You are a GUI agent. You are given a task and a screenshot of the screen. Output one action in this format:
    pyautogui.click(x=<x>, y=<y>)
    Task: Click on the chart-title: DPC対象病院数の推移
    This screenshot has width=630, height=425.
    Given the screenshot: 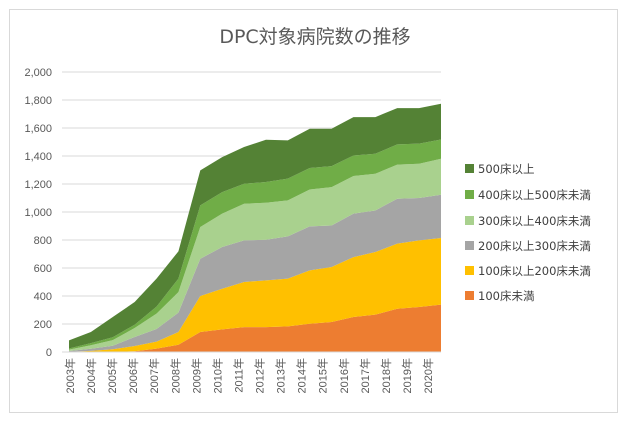 What is the action you would take?
    pyautogui.click(x=315, y=37)
    